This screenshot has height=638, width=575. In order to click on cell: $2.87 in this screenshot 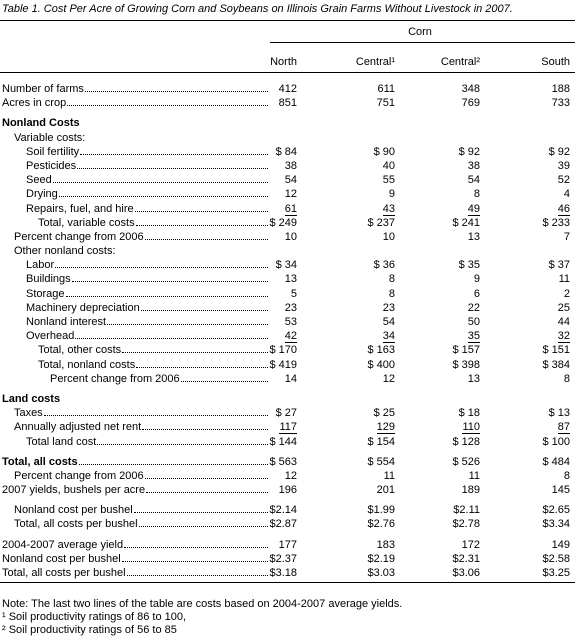, I will do `click(267, 524)`.